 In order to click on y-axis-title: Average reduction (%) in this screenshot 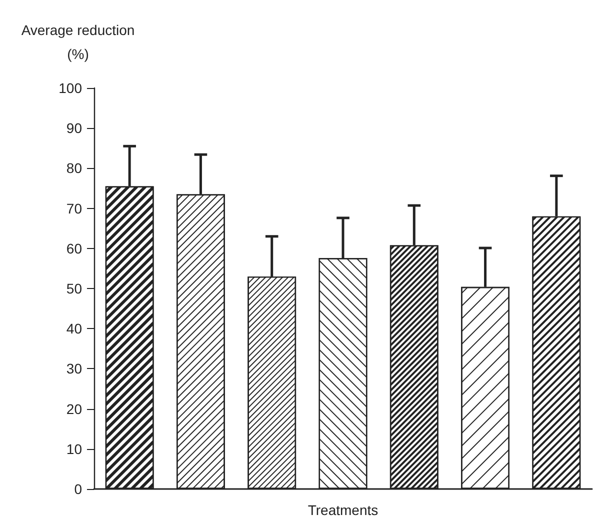, I will do `click(78, 42)`.